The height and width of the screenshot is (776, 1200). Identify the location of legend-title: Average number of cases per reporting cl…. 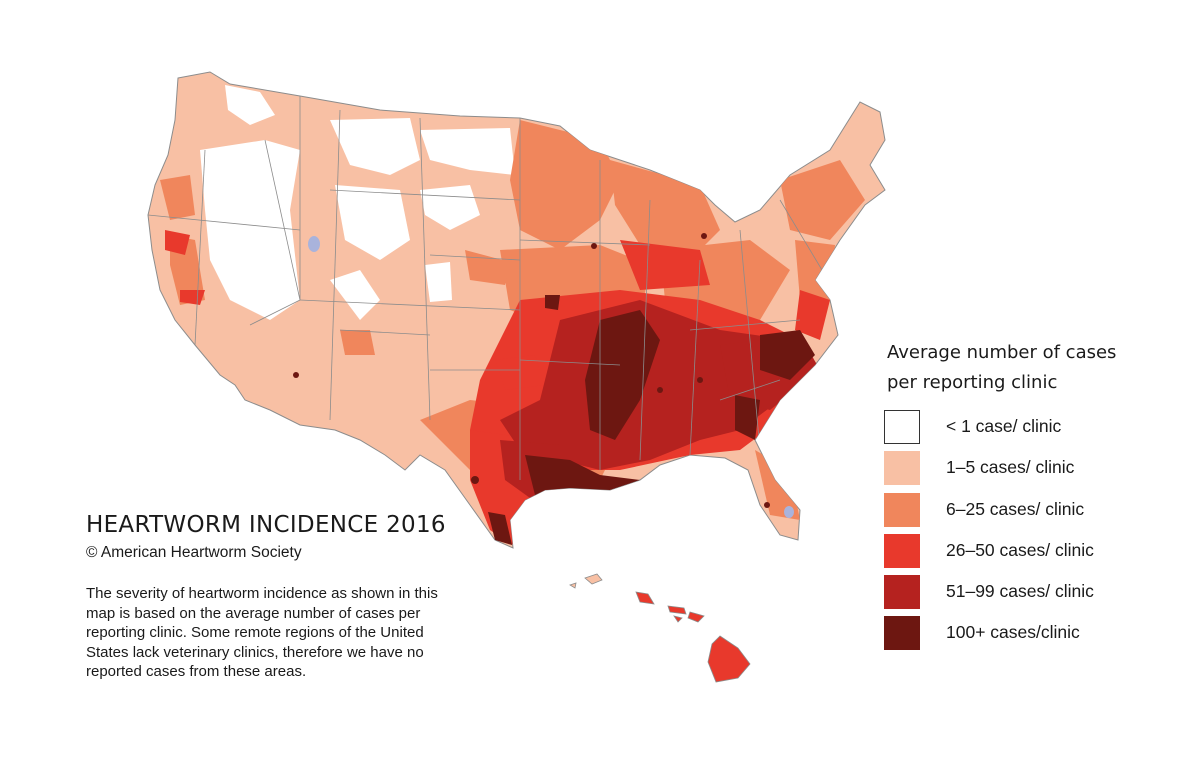
(1035, 368).